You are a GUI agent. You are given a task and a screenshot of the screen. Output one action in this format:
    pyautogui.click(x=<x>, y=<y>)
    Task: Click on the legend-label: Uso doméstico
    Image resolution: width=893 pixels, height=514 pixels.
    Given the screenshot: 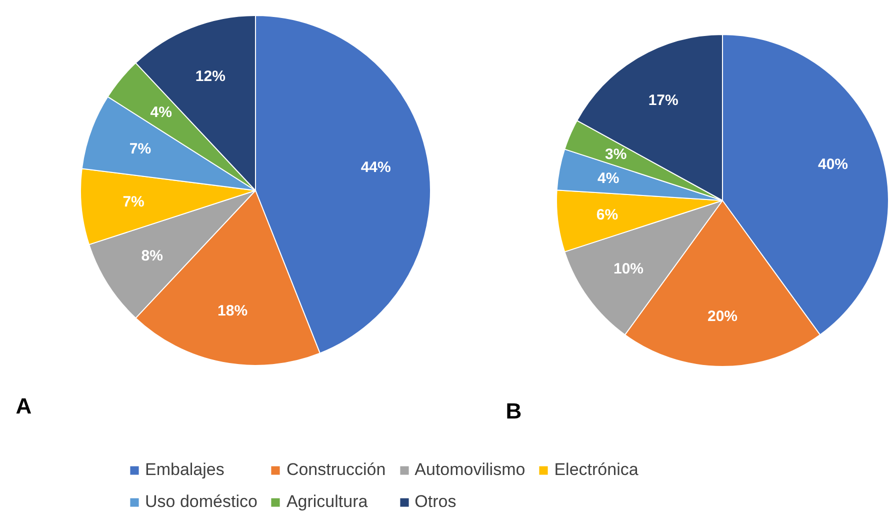 What is the action you would take?
    pyautogui.click(x=201, y=502)
    